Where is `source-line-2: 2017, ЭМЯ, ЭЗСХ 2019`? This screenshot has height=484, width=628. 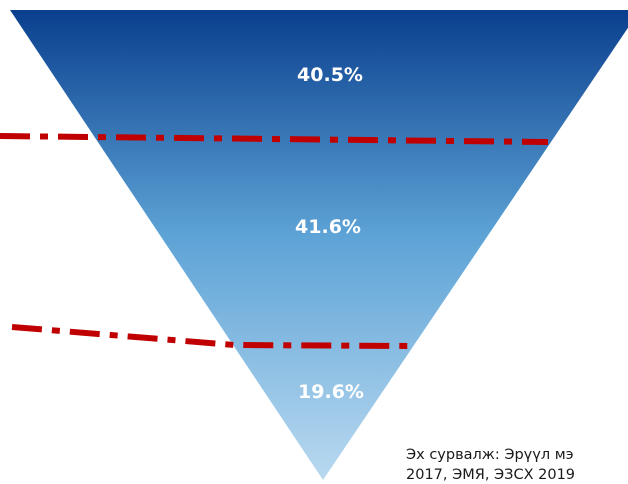
source-line-2: 2017, ЭМЯ, ЭЗСХ 2019 is located at coordinates (491, 475).